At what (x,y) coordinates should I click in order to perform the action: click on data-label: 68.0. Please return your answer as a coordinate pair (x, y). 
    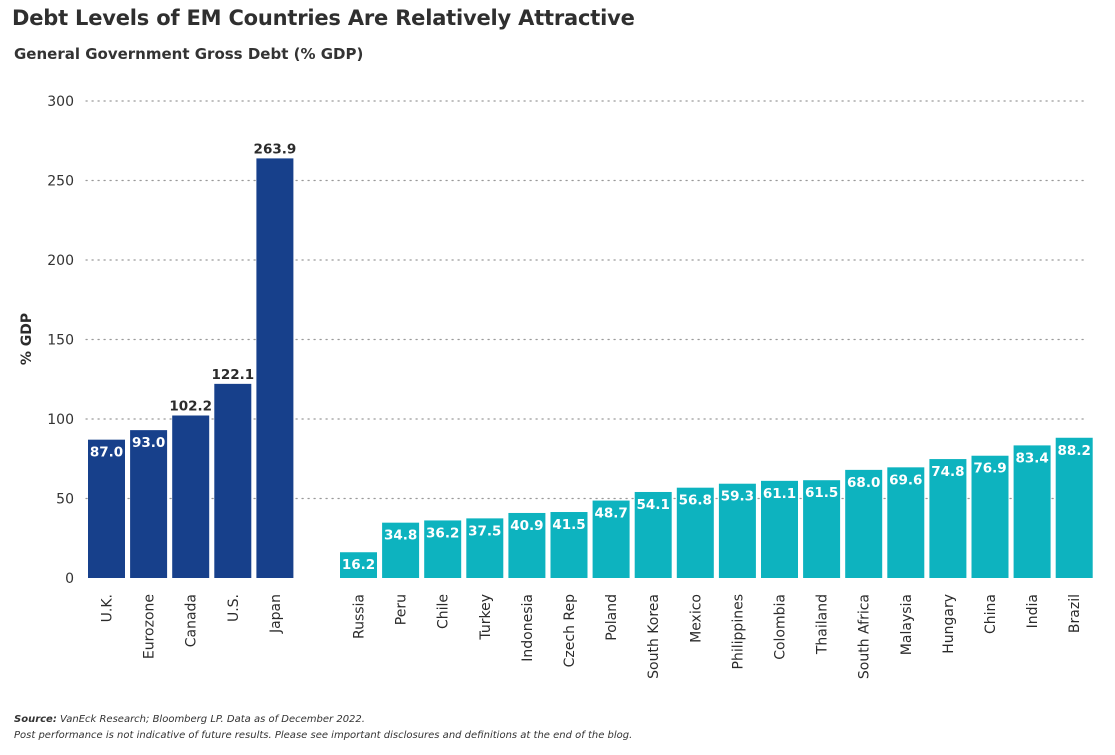
    Looking at the image, I should click on (863, 483).